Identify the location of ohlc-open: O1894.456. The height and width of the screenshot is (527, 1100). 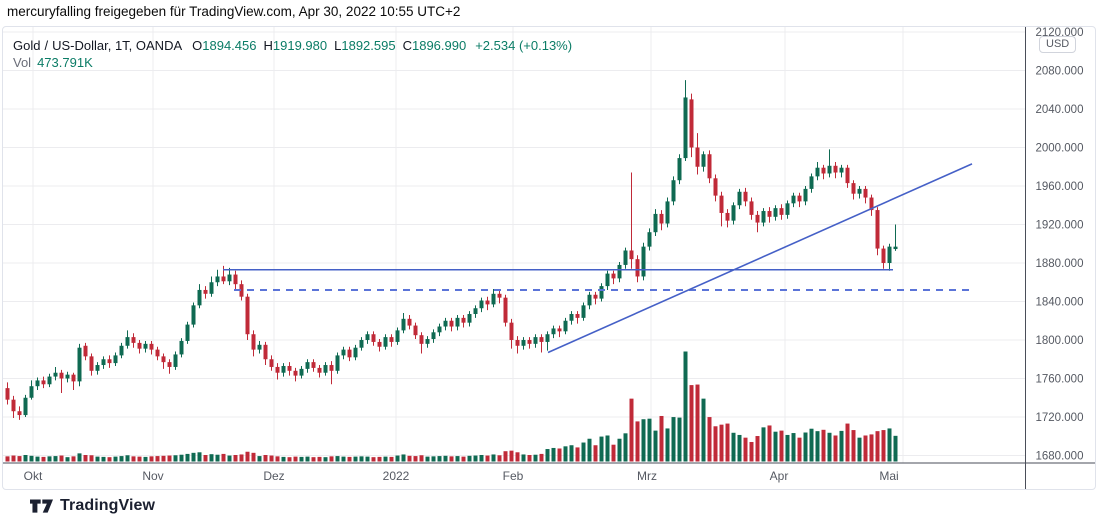
(224, 45).